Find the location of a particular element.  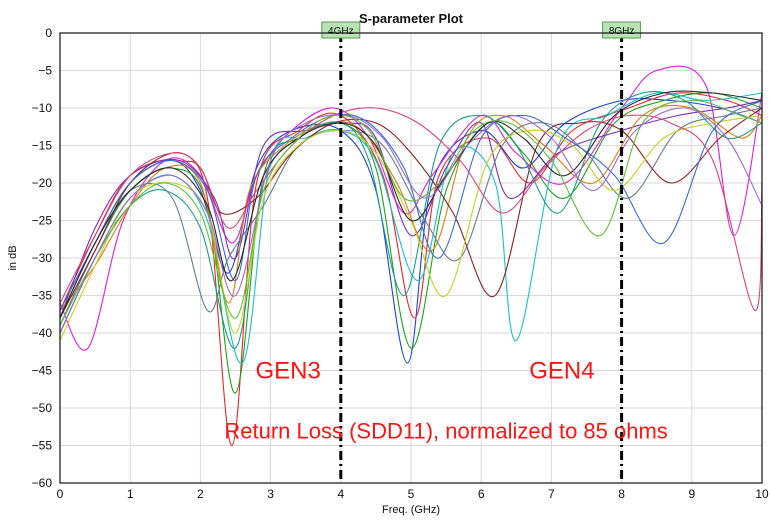

annotation-text: GEN3 is located at coordinates (287, 371).